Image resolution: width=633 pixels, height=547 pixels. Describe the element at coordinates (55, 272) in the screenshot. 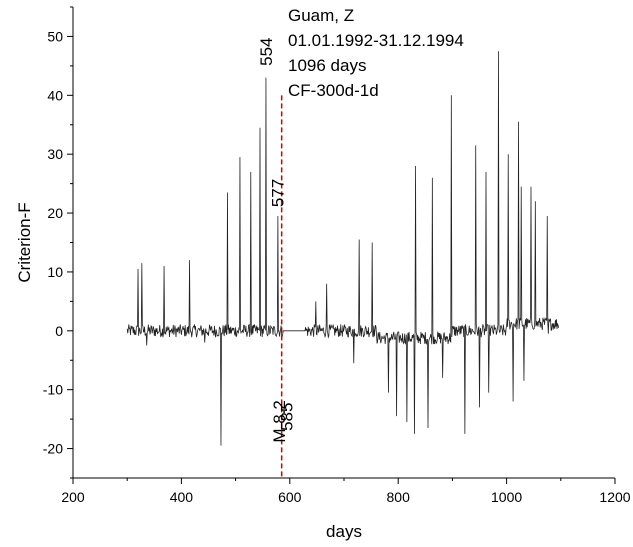

I see `y-tick-label: 10` at that location.